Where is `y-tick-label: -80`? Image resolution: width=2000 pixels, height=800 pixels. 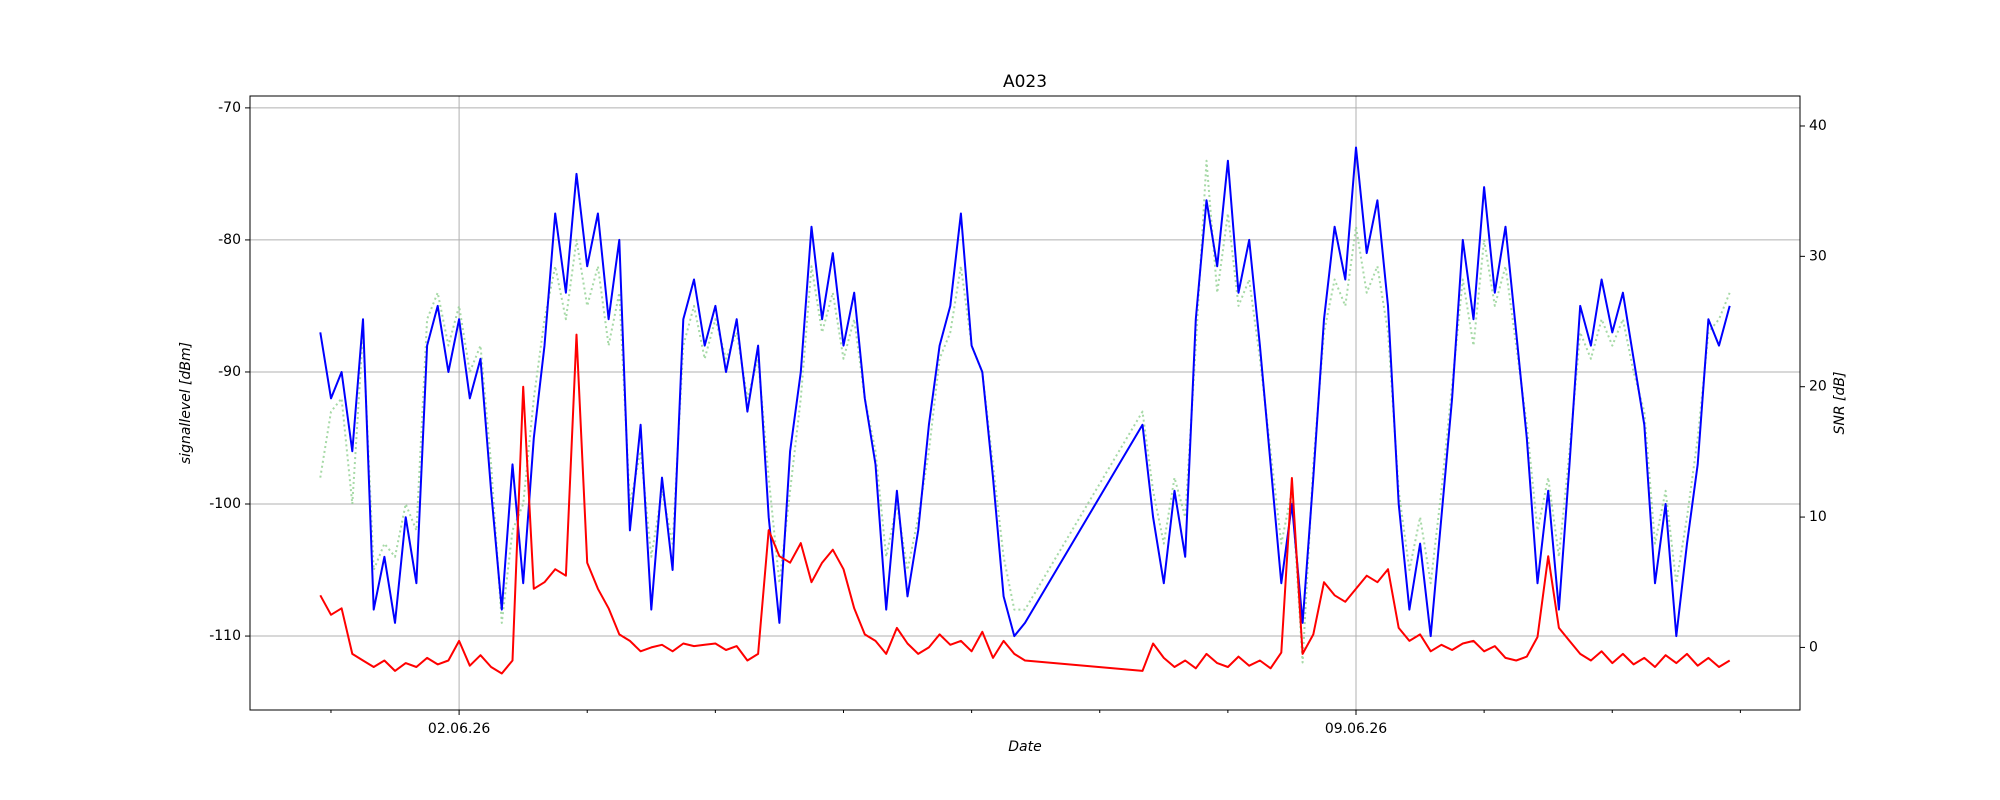 y-tick-label: -80 is located at coordinates (229, 240).